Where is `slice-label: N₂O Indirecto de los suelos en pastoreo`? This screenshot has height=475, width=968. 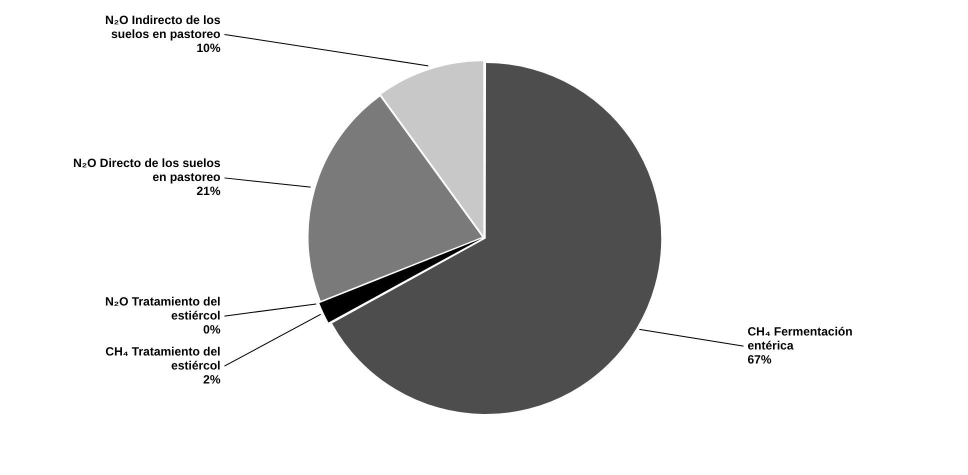
slice-label: N₂O Indirecto de los suelos en pastoreo is located at coordinates (163, 26).